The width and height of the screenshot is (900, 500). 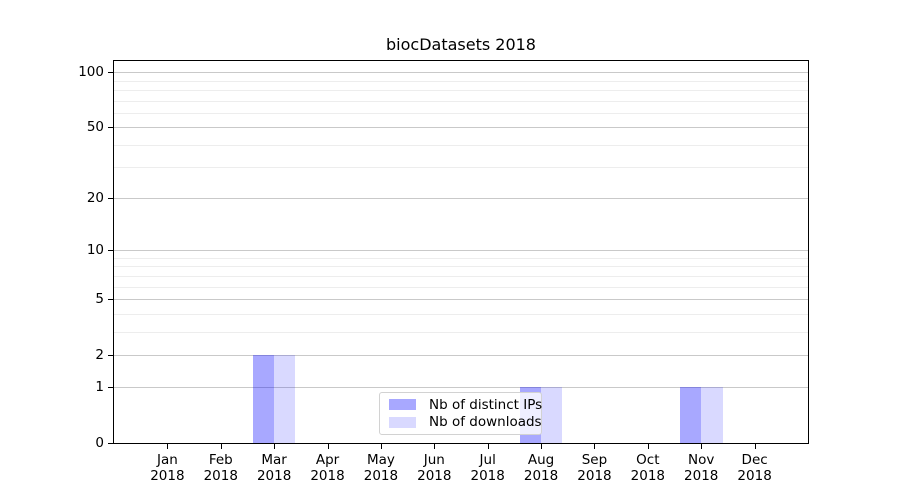 What do you see at coordinates (485, 422) in the screenshot?
I see `legend-label-downloads: Nb of downloads` at bounding box center [485, 422].